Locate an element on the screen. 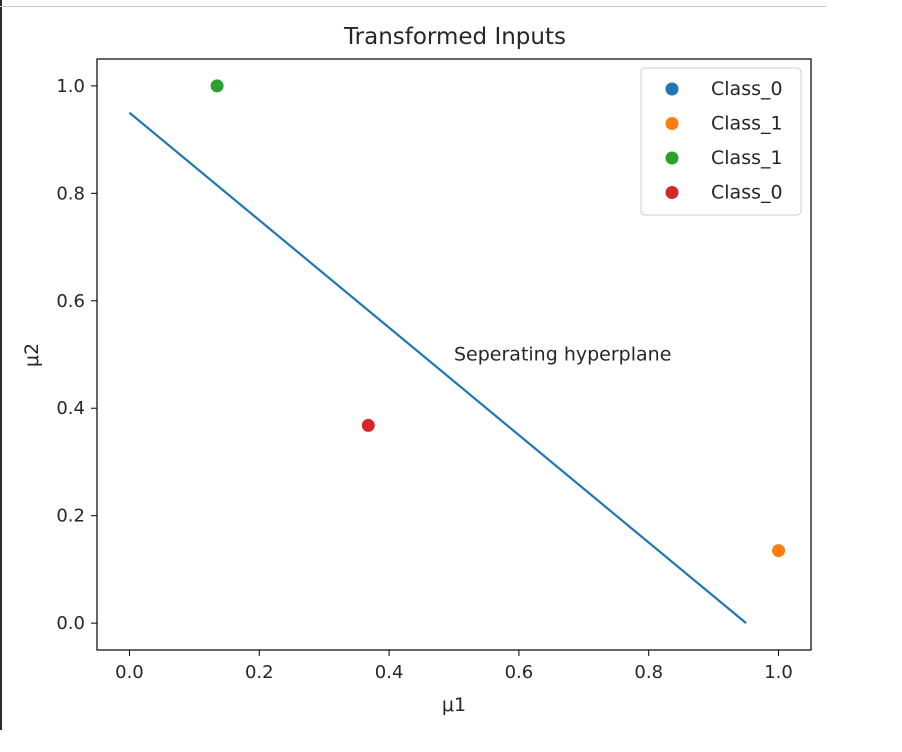 This screenshot has height=752, width=902. x-tick-label: 0.2 is located at coordinates (259, 672).